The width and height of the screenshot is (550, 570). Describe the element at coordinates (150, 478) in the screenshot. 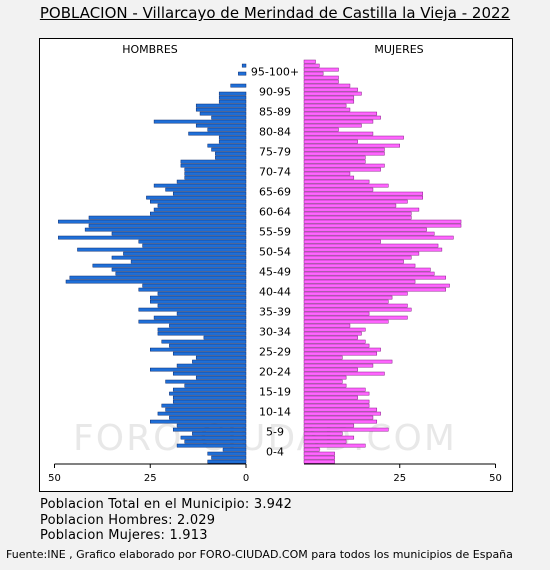

I see `x-tick-label: 25` at that location.